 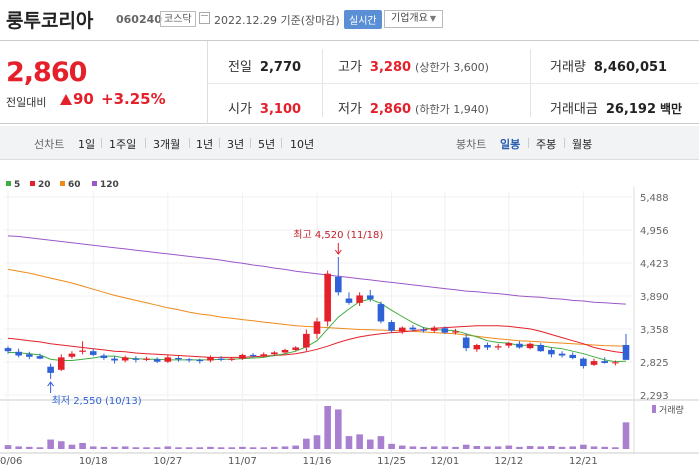 I want to click on y-tick-label: 2,293, so click(x=654, y=396).